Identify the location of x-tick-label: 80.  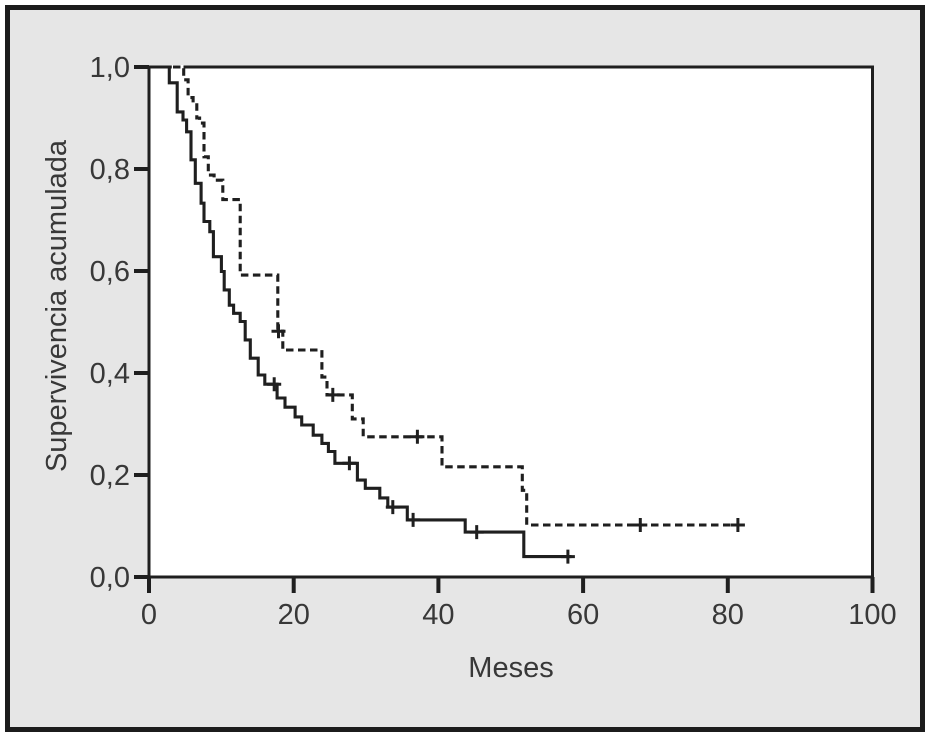
(728, 615).